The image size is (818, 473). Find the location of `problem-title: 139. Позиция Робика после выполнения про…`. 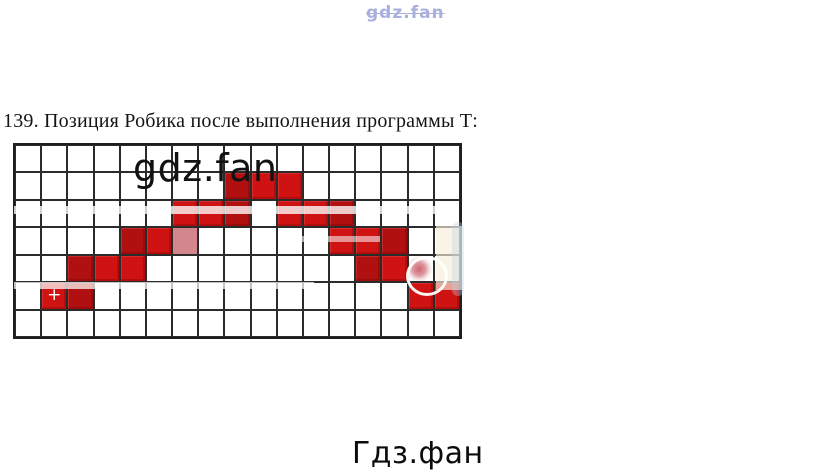

problem-title: 139. Позиция Робика после выполнения про… is located at coordinates (240, 121).